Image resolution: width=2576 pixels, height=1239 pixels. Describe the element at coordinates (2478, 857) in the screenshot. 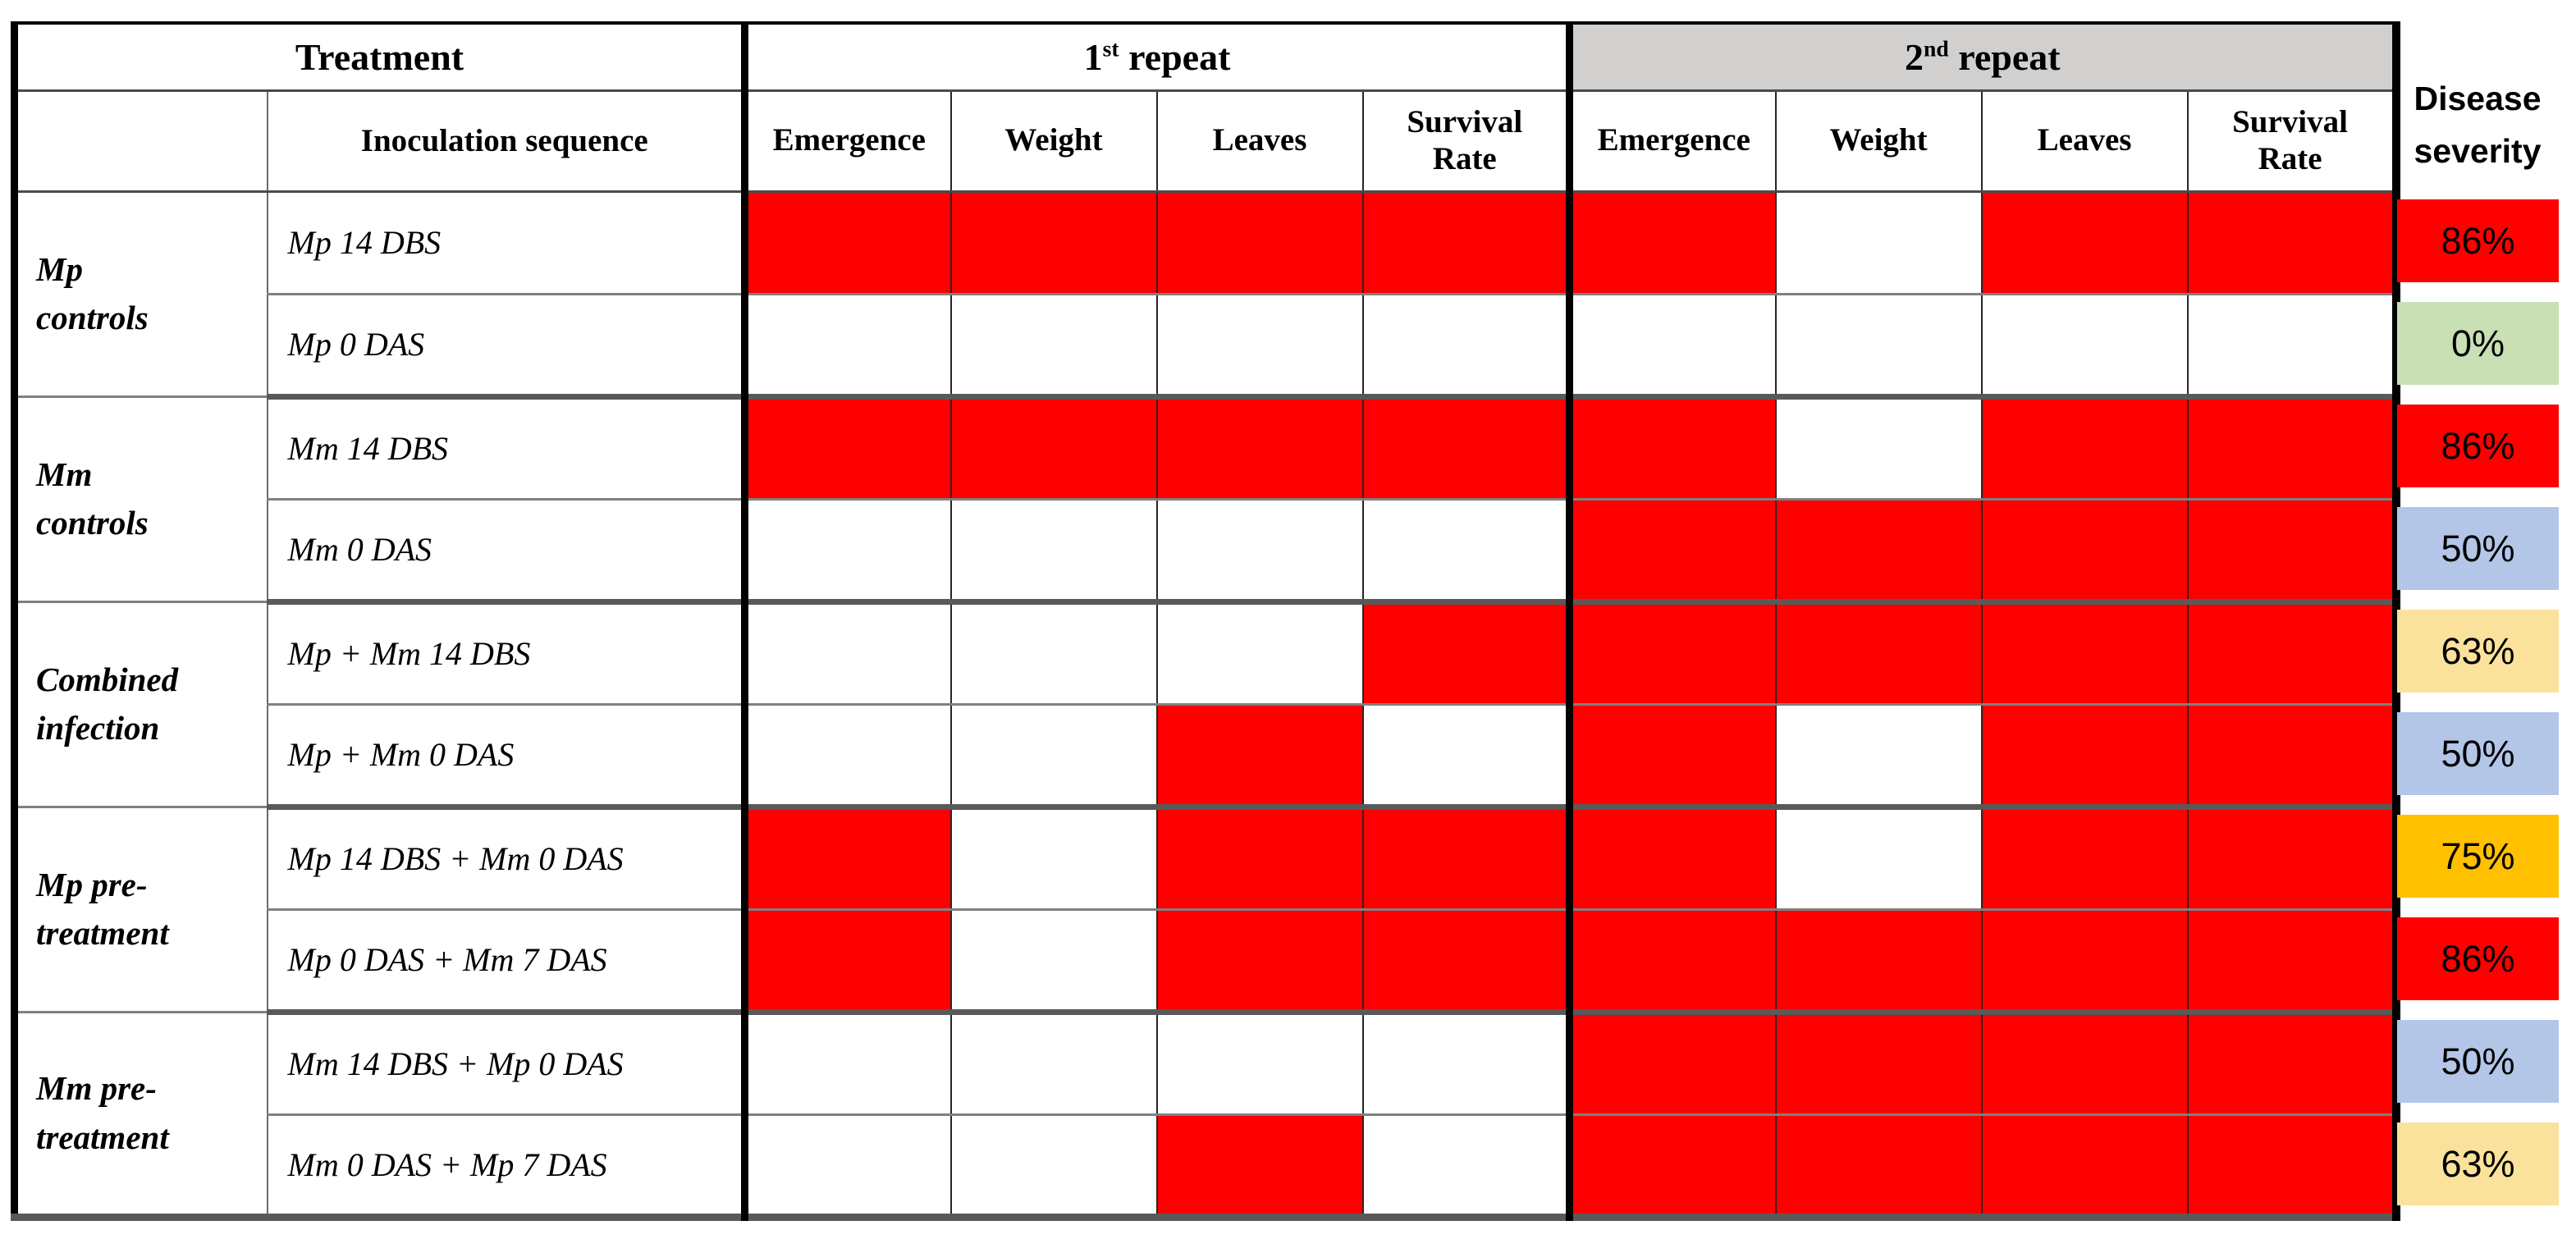

I see `severity-badge: 75%` at that location.